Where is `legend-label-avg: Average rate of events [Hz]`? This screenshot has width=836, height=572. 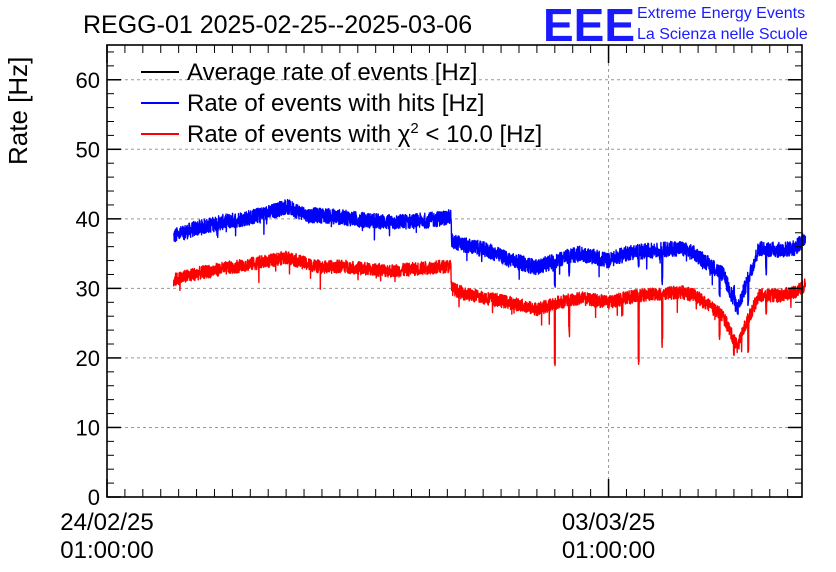 legend-label-avg: Average rate of events [Hz] is located at coordinates (332, 72).